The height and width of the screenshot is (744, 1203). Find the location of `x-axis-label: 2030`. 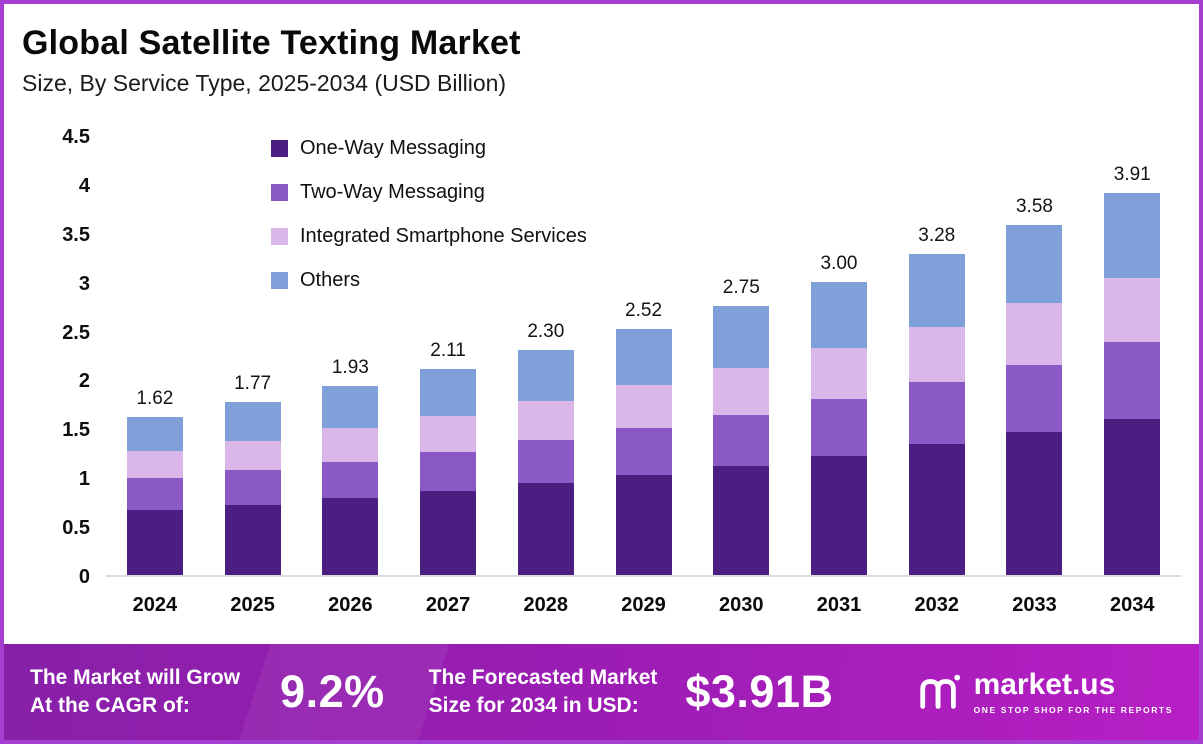

x-axis-label: 2030 is located at coordinates (741, 605).